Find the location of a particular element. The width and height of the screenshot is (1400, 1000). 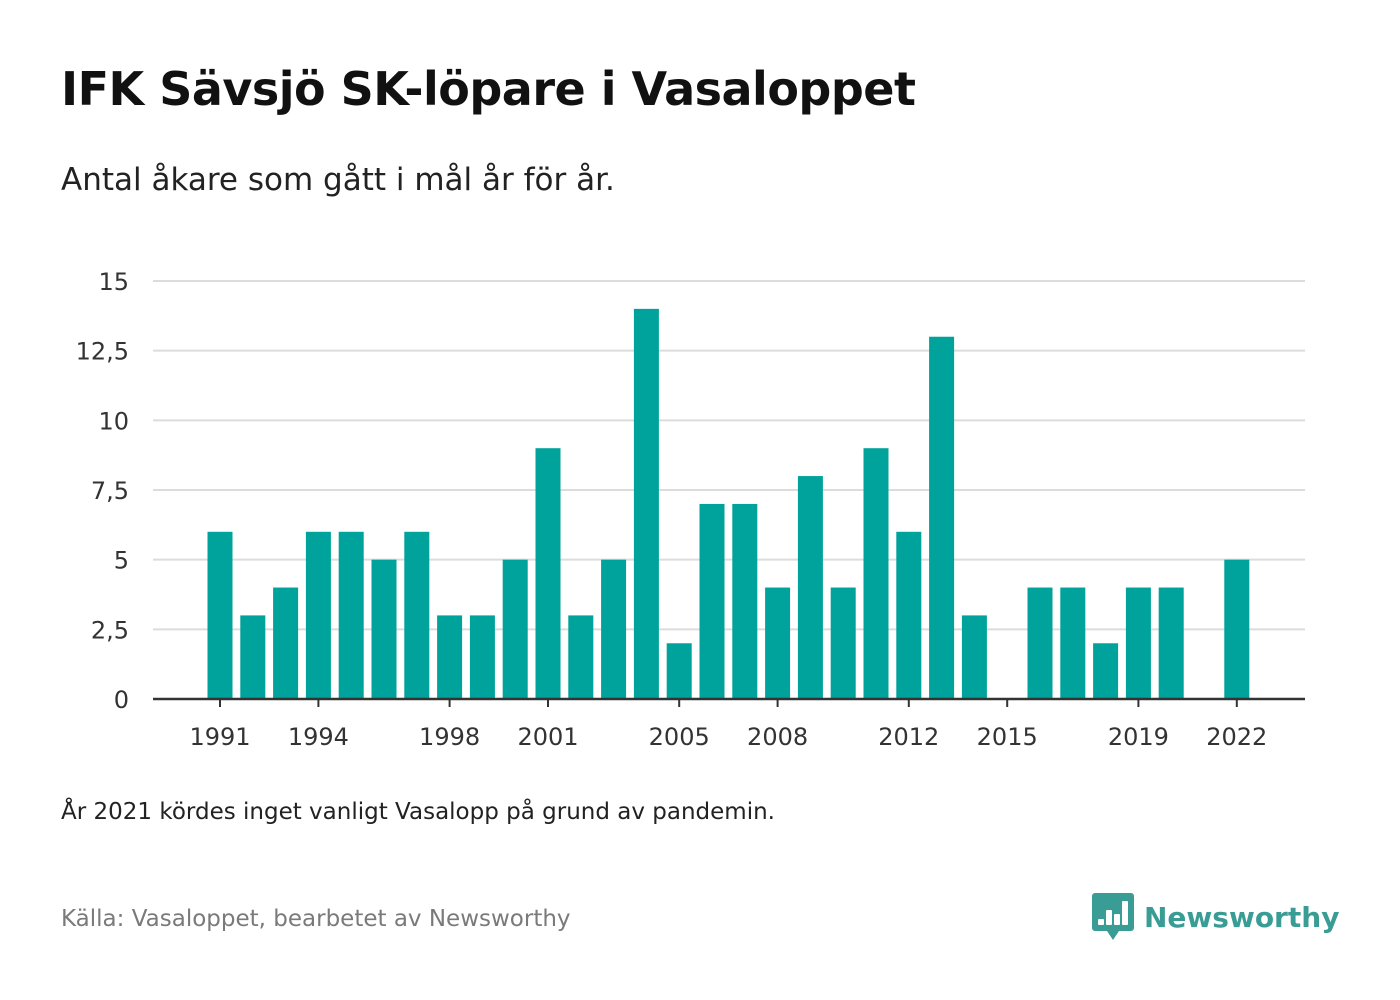

bar-1993 is located at coordinates (286, 643).